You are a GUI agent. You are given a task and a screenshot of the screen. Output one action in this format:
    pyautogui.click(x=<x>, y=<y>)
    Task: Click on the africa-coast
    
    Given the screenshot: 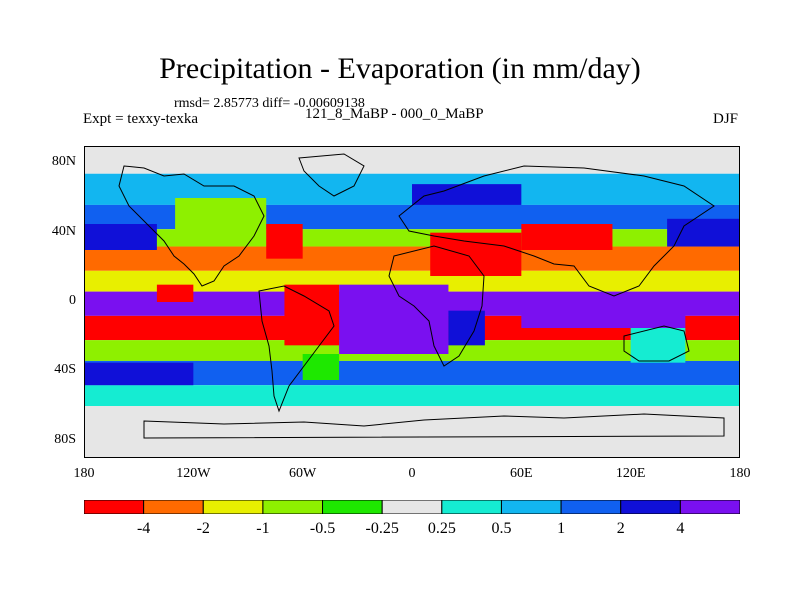 What is the action you would take?
    pyautogui.click(x=436, y=306)
    